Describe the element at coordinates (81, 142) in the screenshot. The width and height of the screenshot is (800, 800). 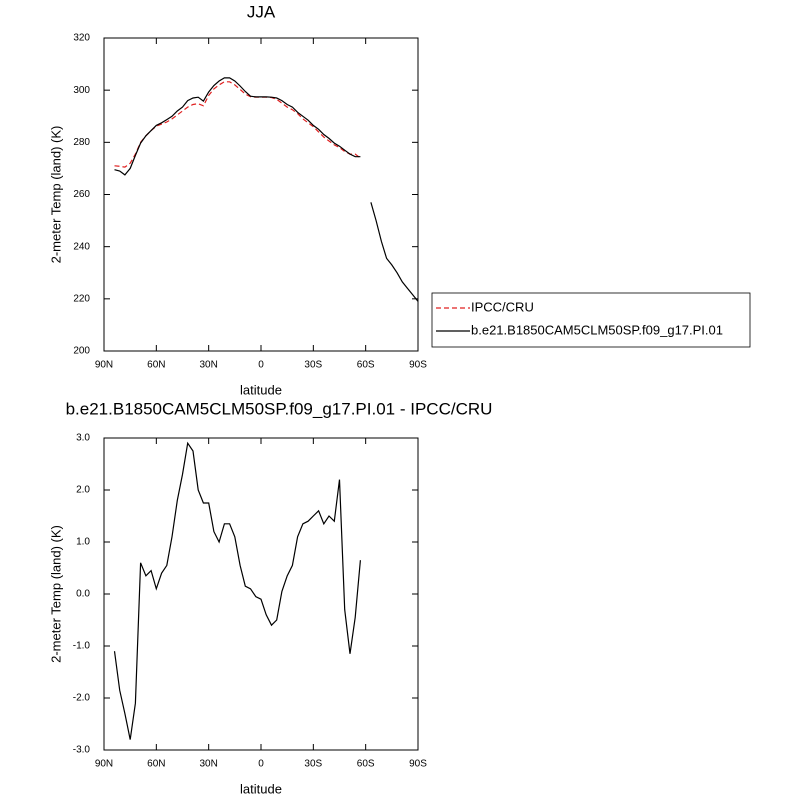
I see `y-tick-label: 280` at that location.